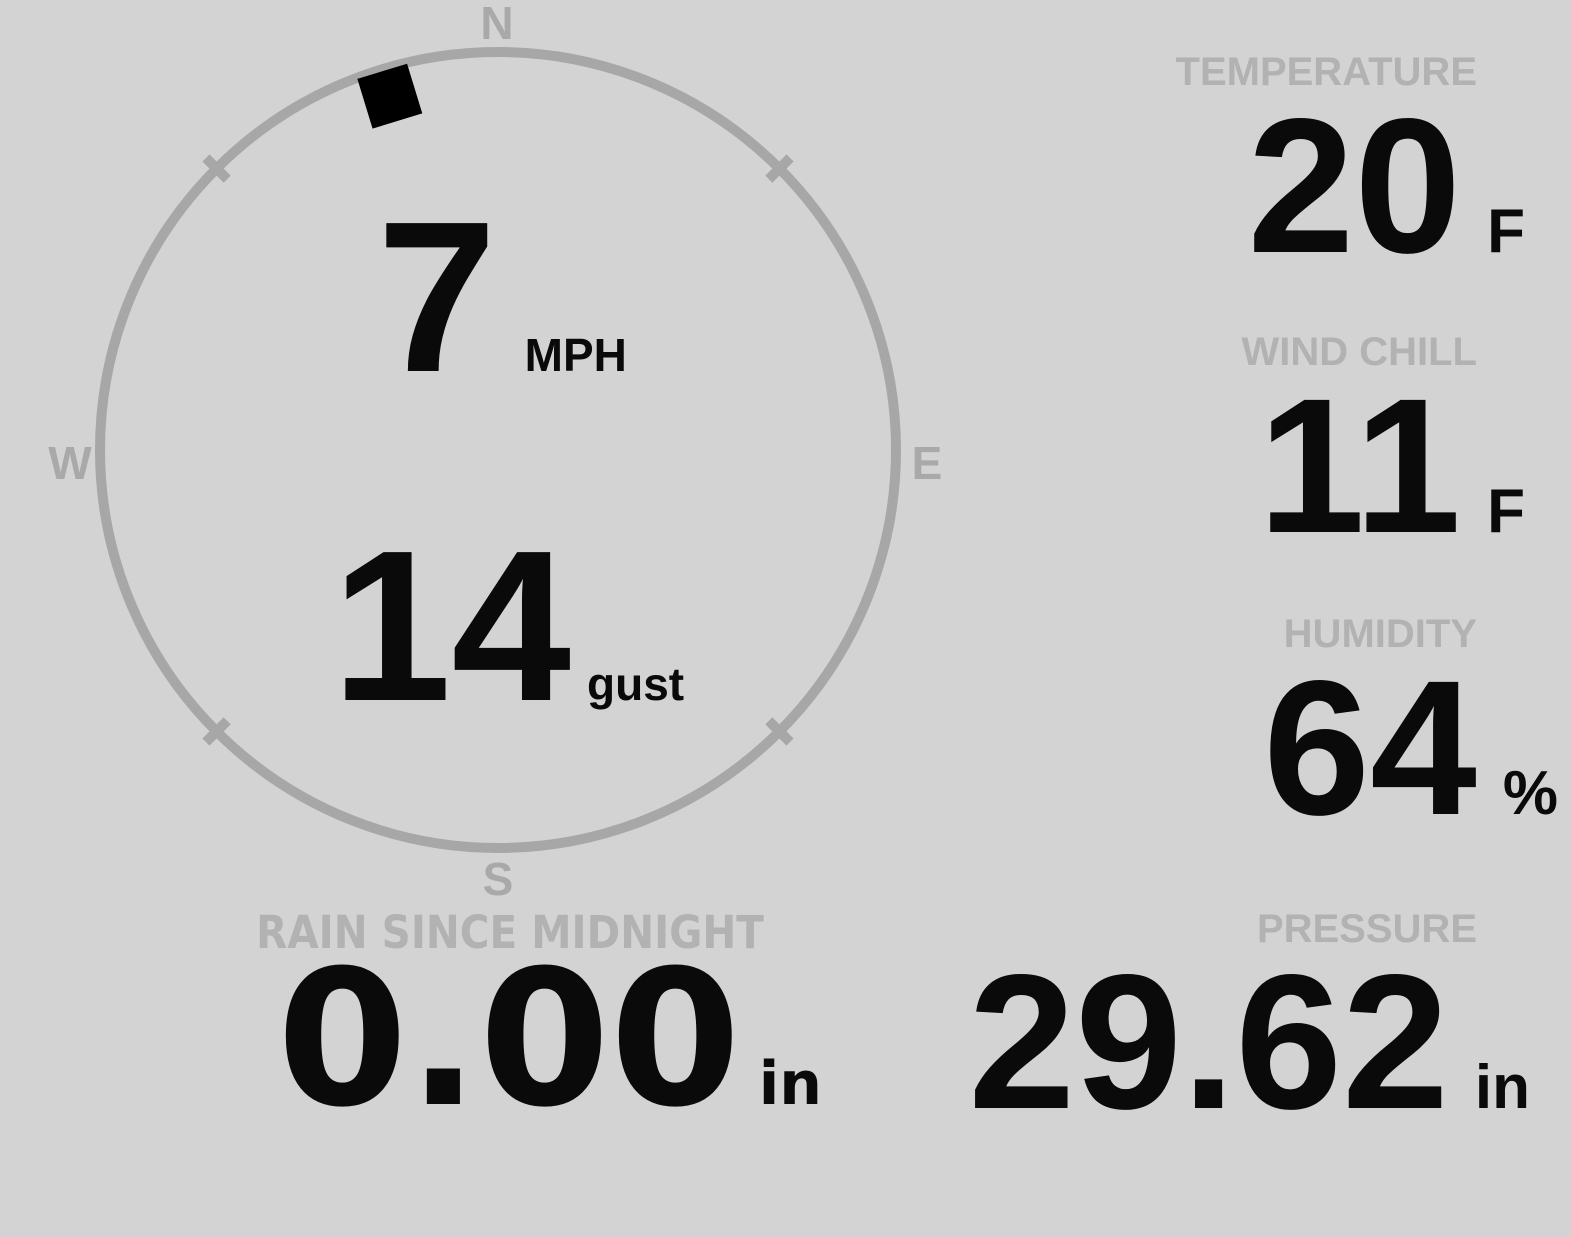 The image size is (1571, 1237). I want to click on temperature-label: TEMPERATURE, so click(1326, 72).